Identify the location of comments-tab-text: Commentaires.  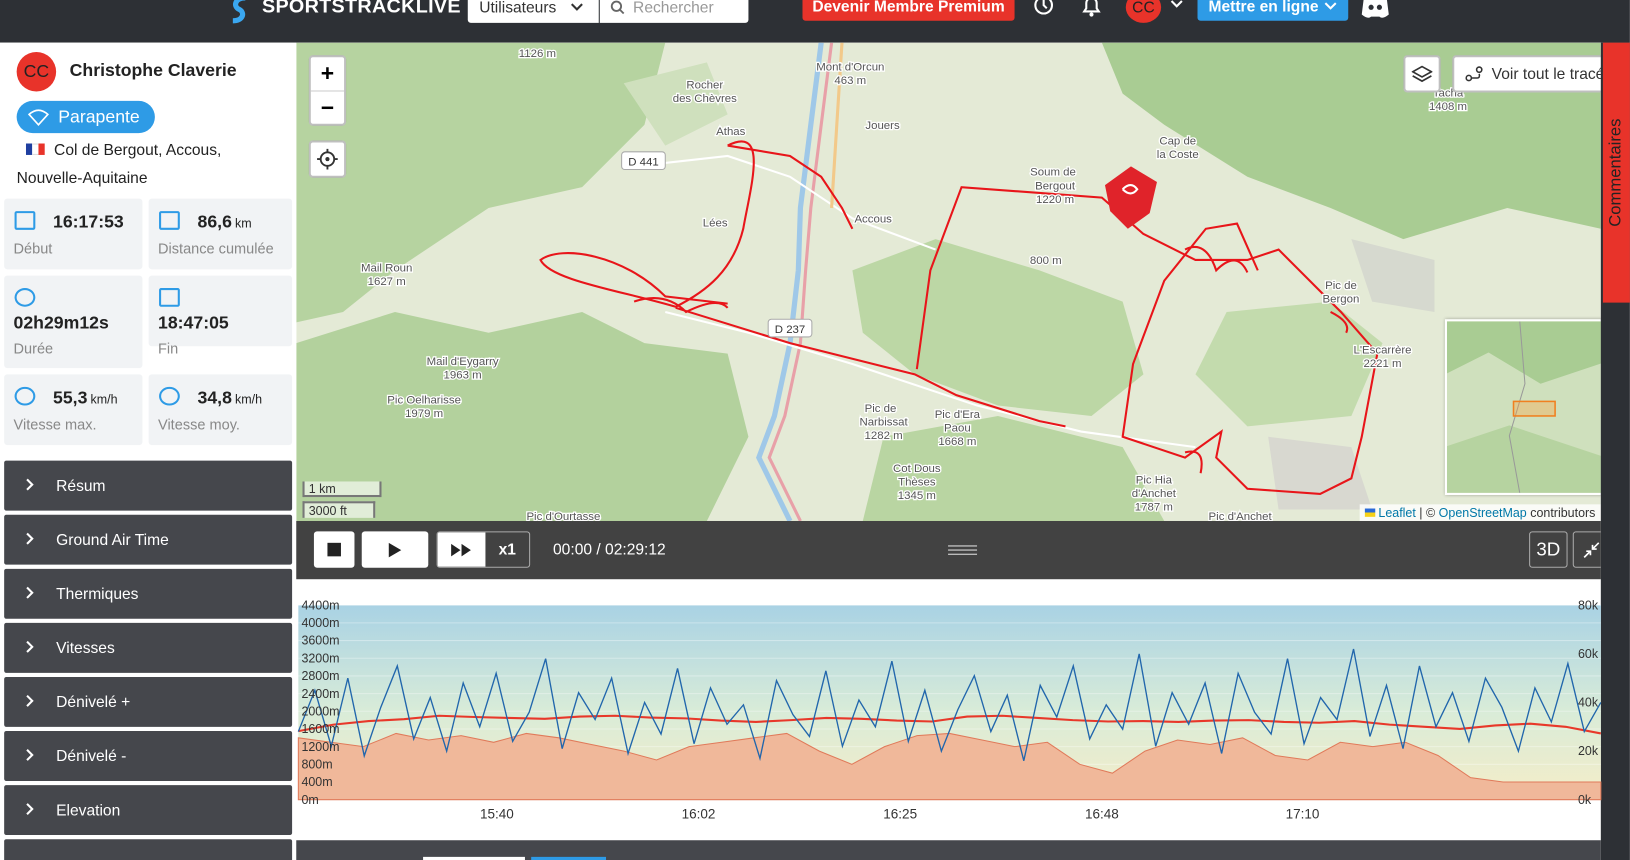
(1616, 172).